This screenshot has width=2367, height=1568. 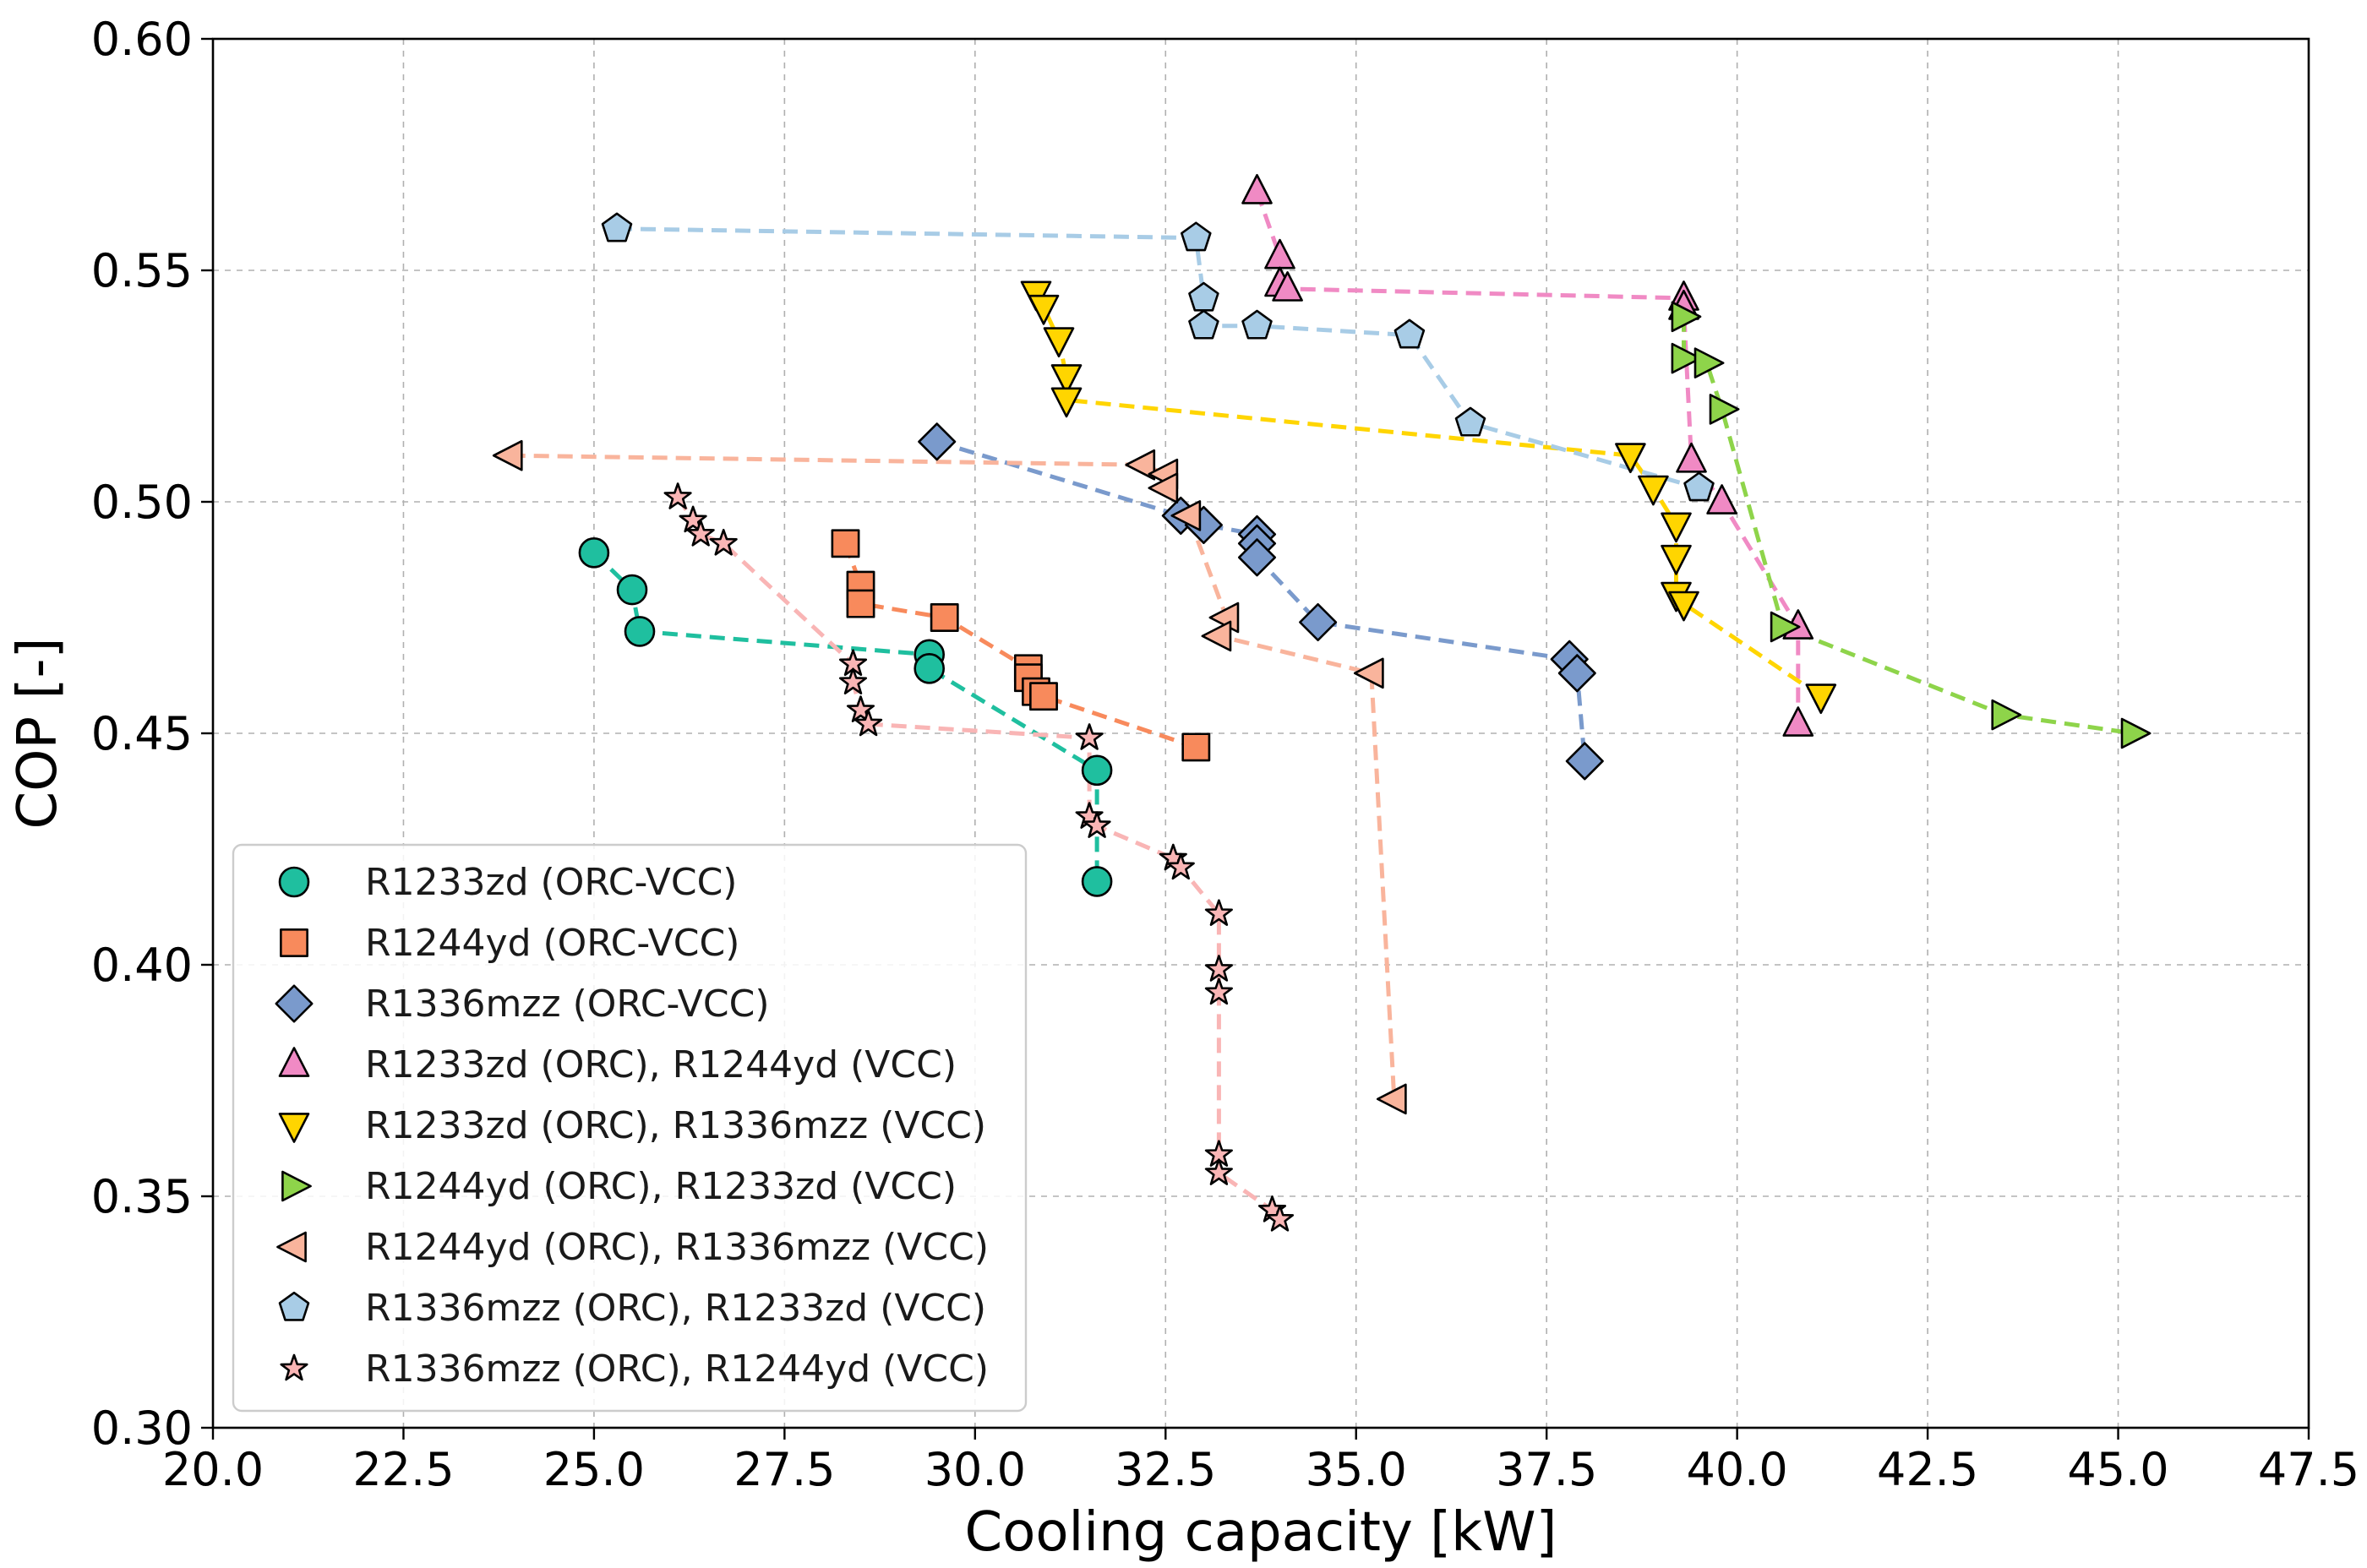 What do you see at coordinates (142, 39) in the screenshot?
I see `y-tick-label: 0.60` at bounding box center [142, 39].